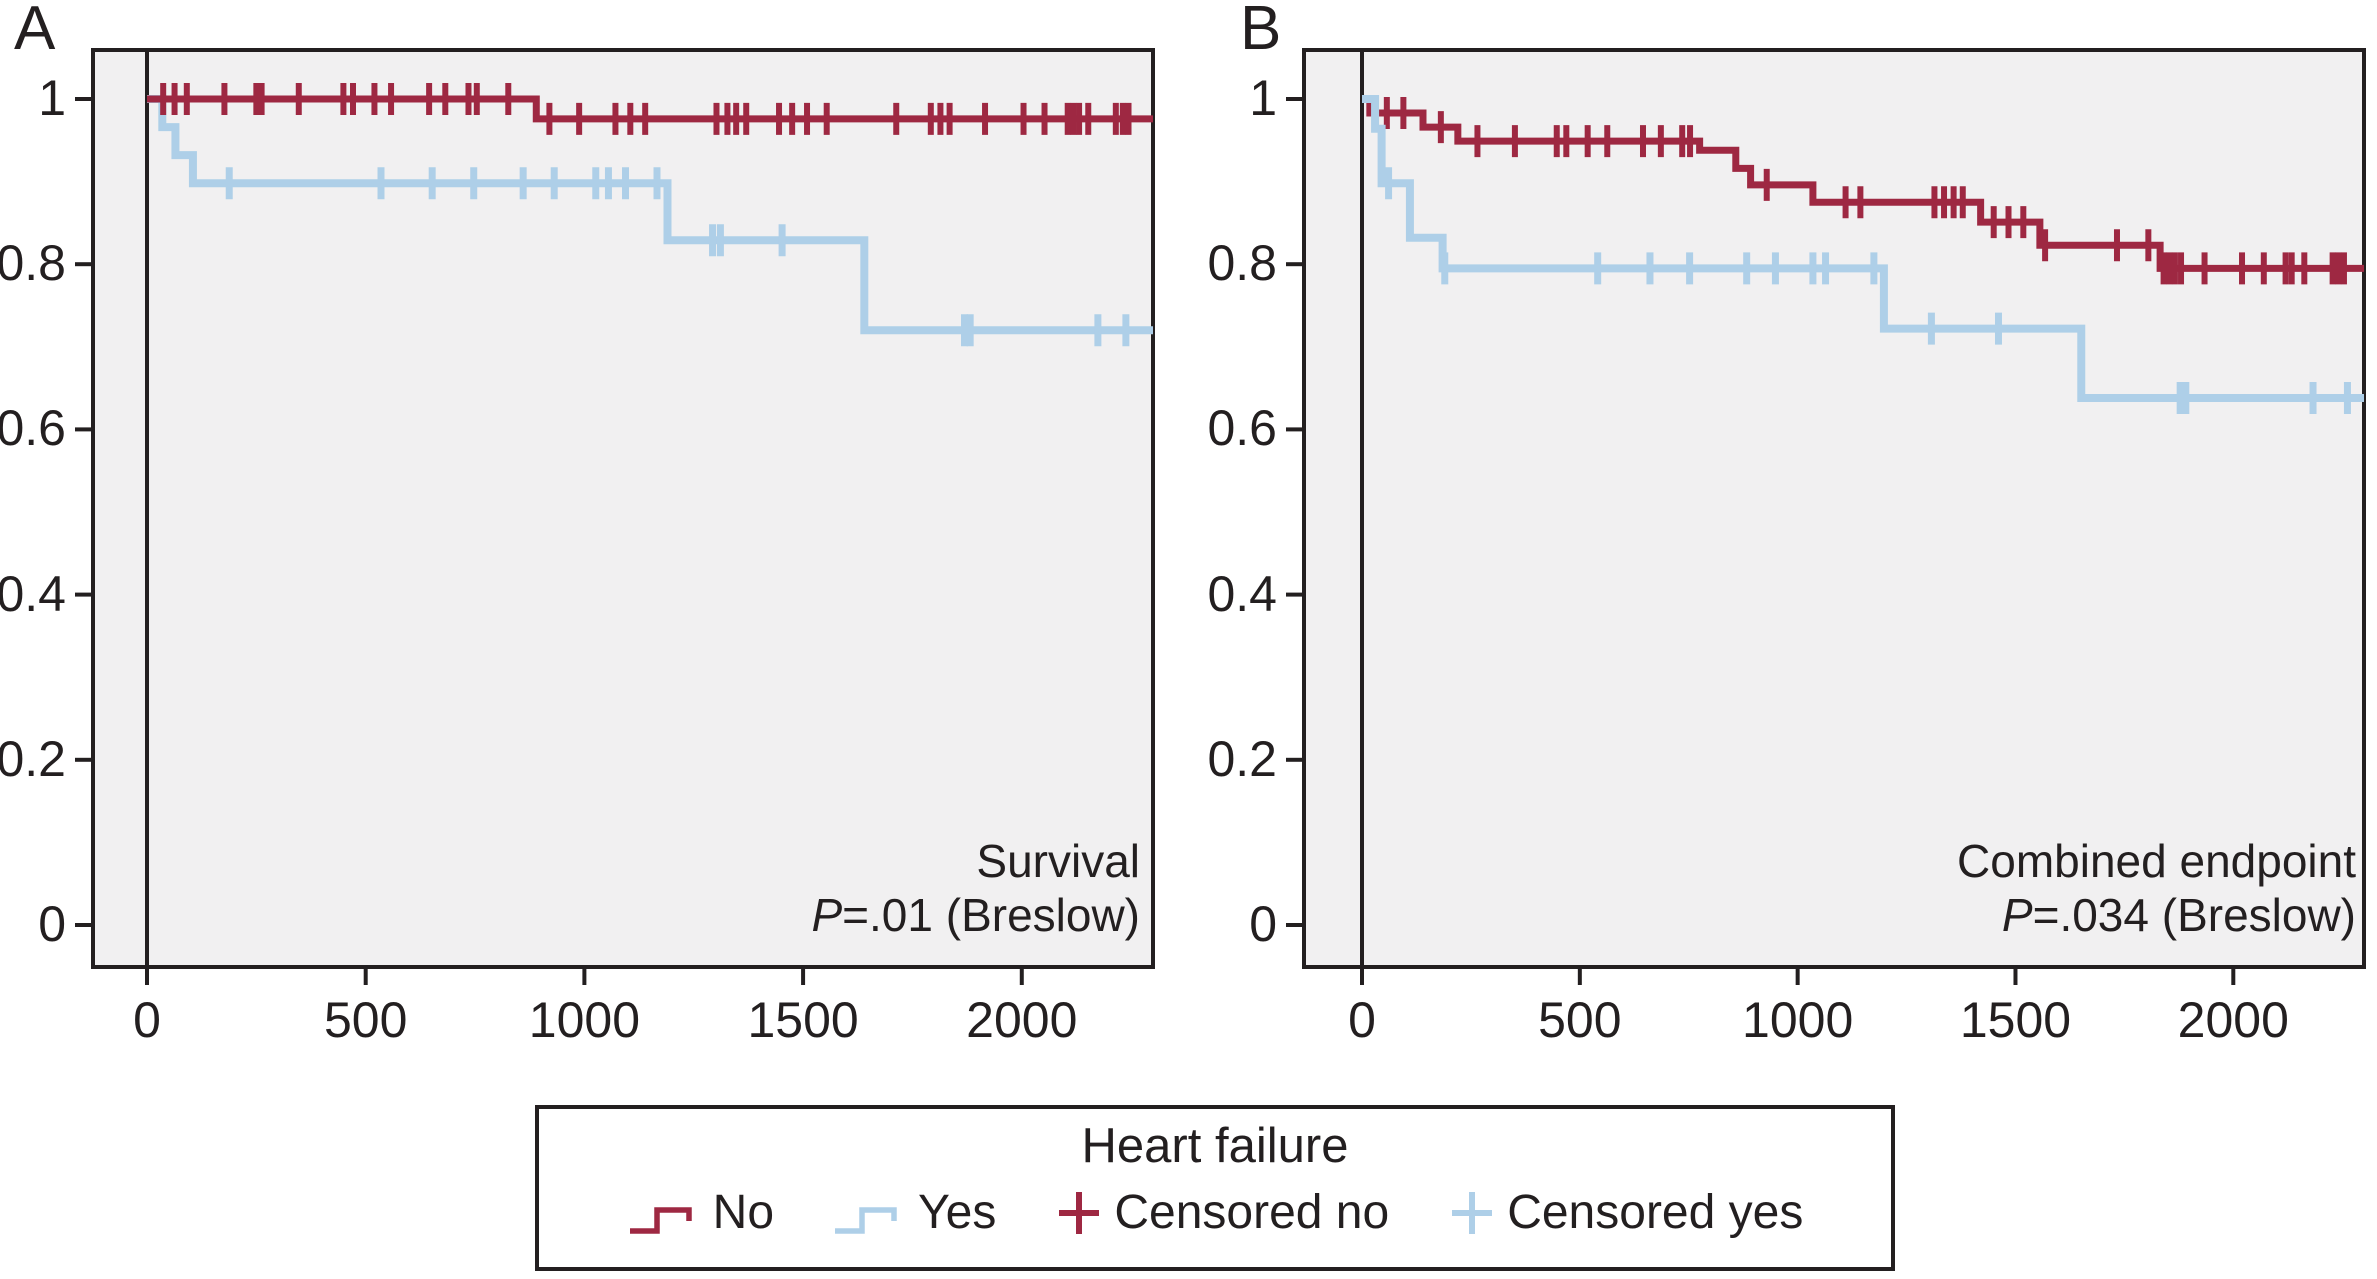 This screenshot has width=2377, height=1279. I want to click on legend-item-censored-yes: Censored yes, so click(1625, 1212).